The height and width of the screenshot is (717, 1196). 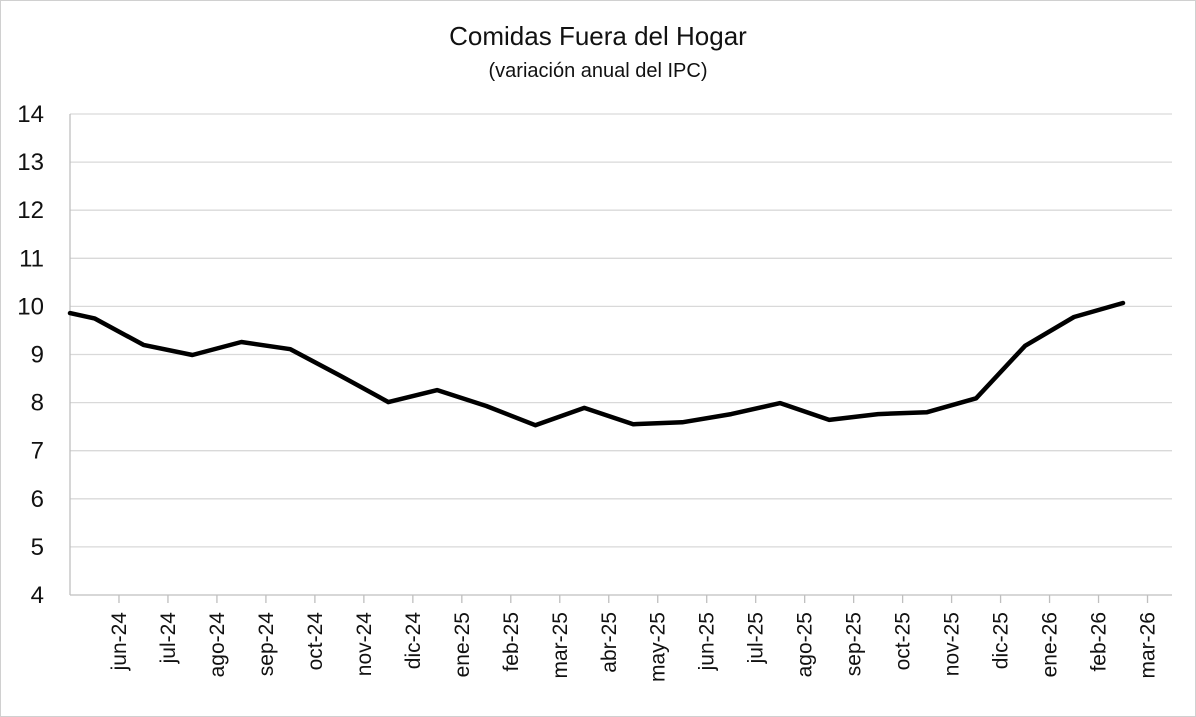 What do you see at coordinates (30, 210) in the screenshot?
I see `y-tick-label: 12` at bounding box center [30, 210].